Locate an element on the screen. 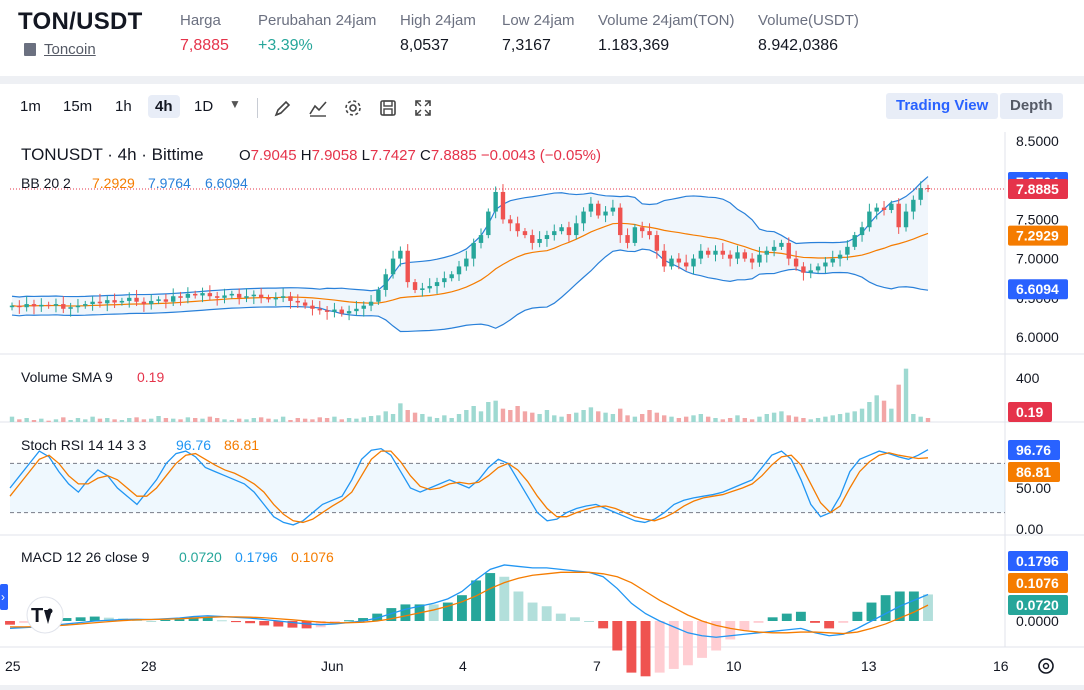 Image resolution: width=1084 pixels, height=690 pixels. bb-upper-line is located at coordinates (470, 237).